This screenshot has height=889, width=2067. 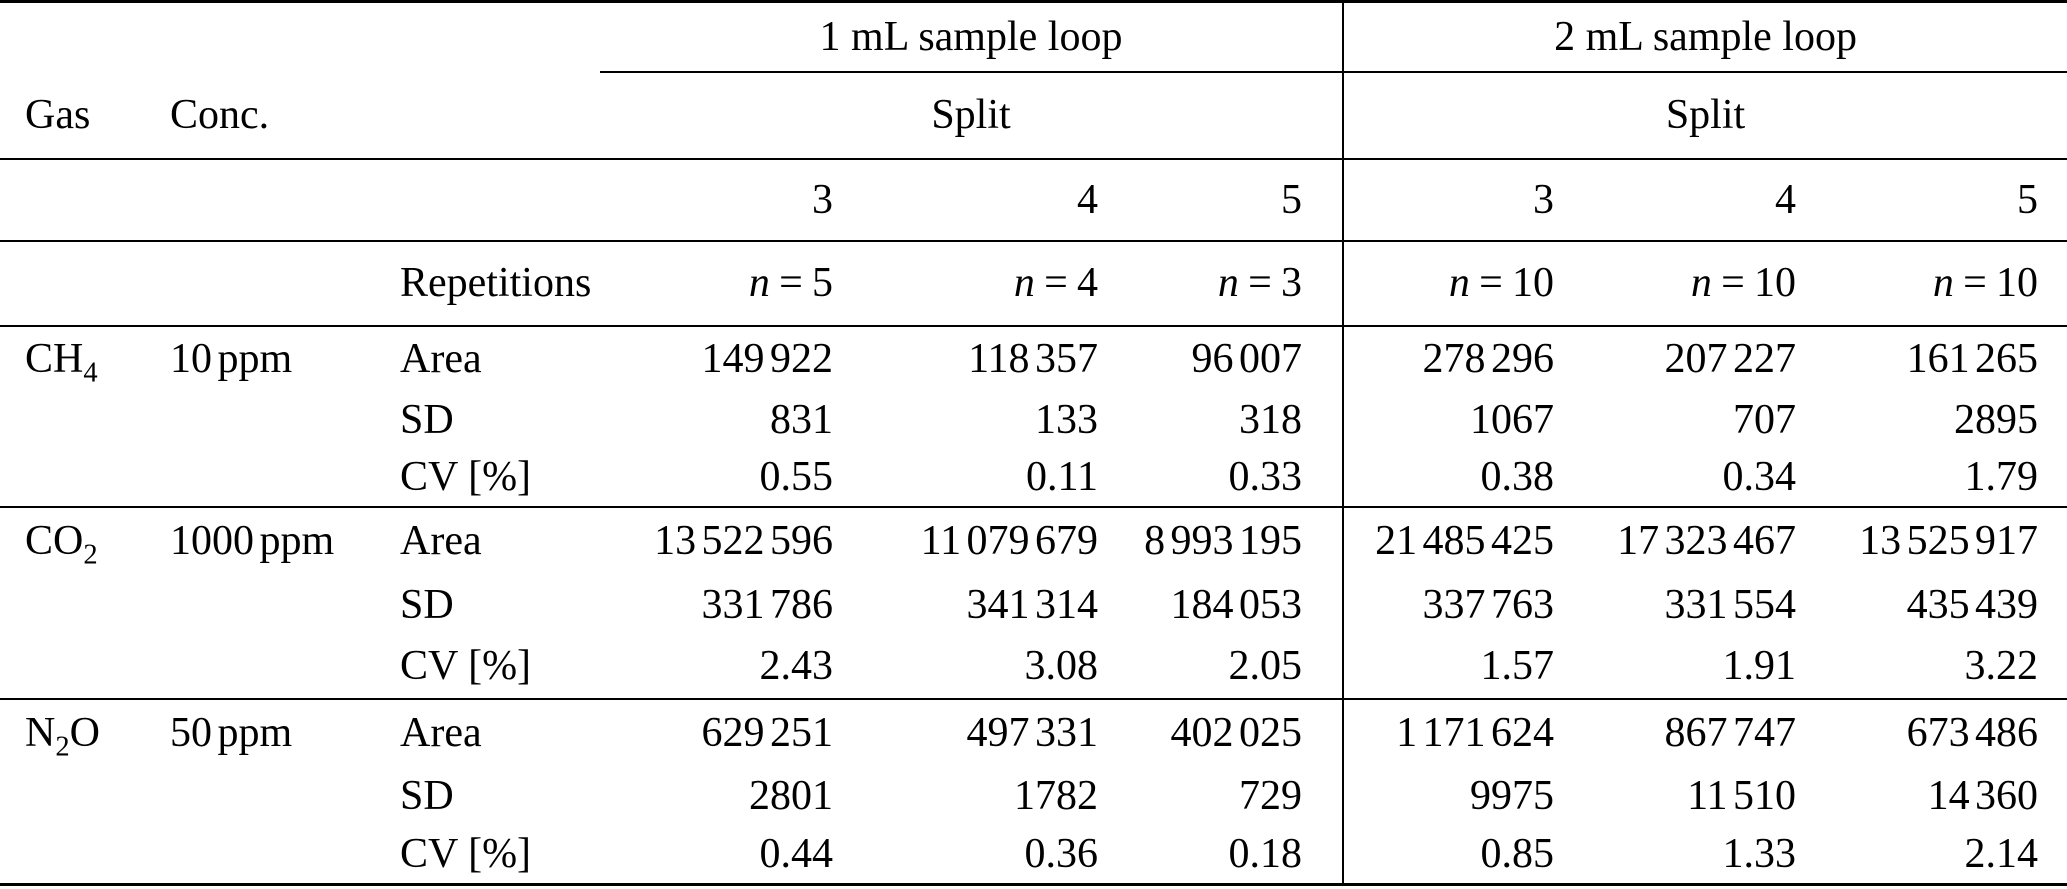 I want to click on value-cell: 21 485 425, so click(x=1464, y=540).